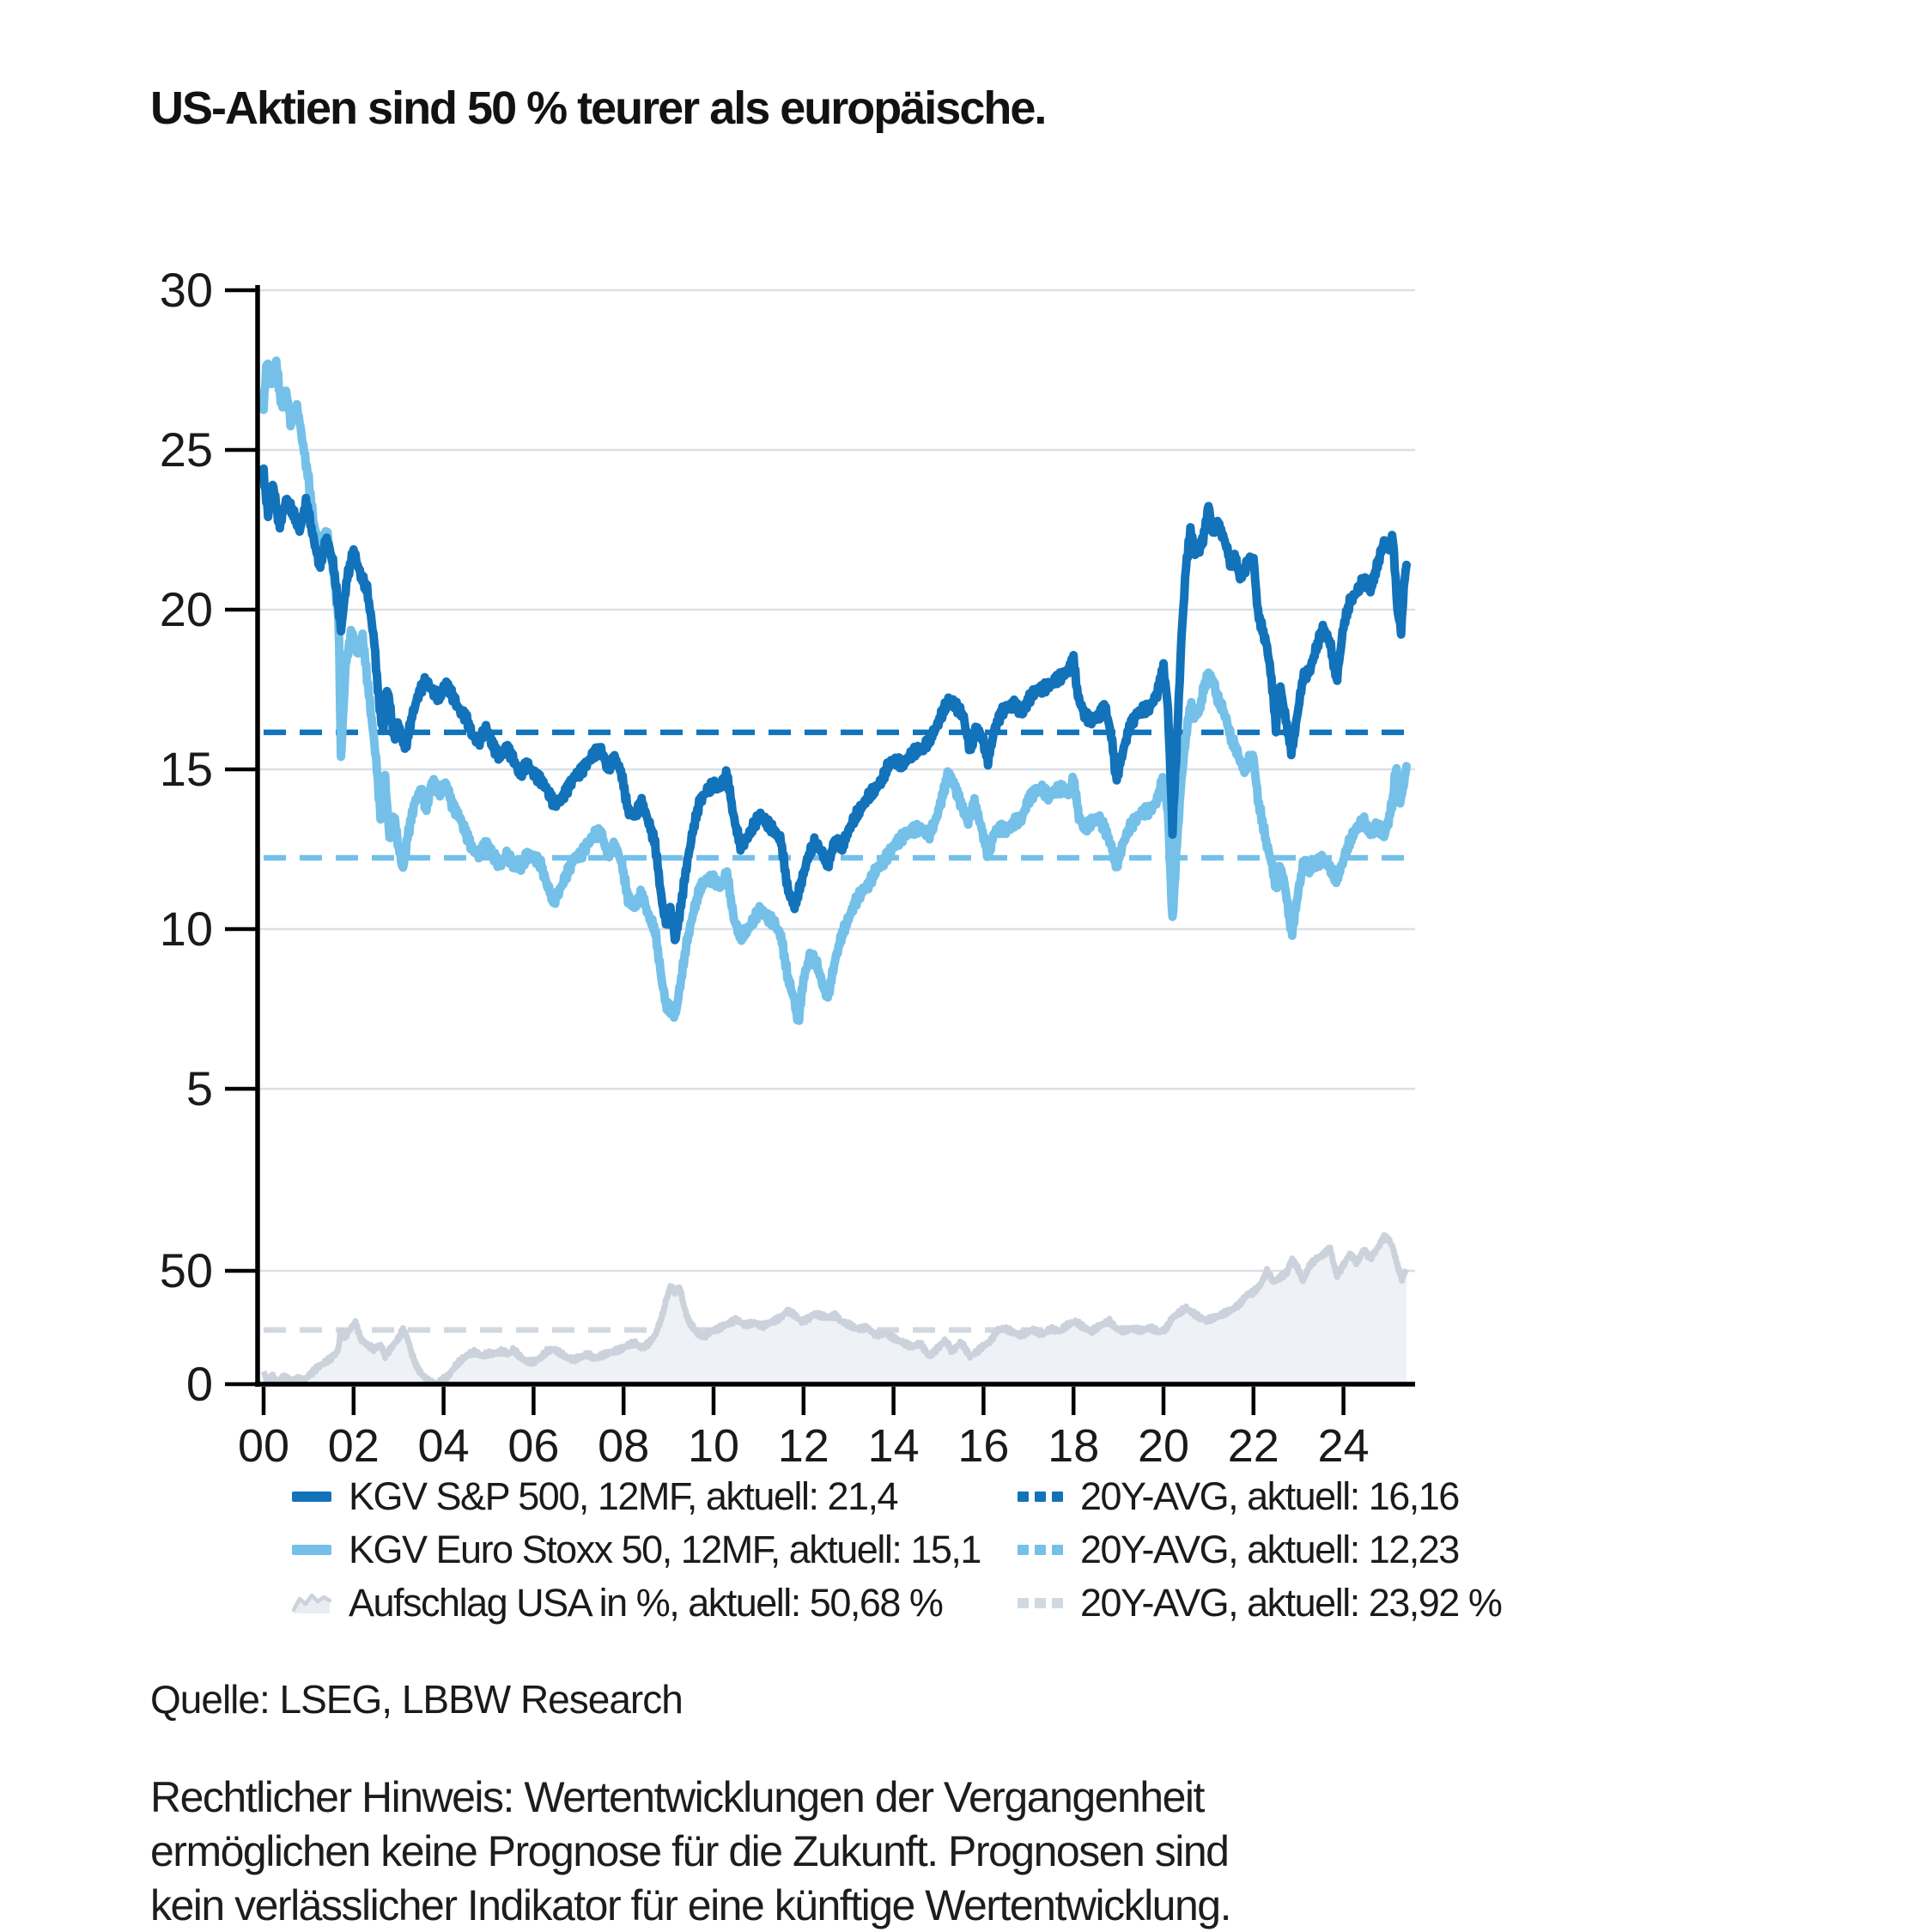 The width and height of the screenshot is (1932, 1932). I want to click on y-axis-label-lower-50: 50, so click(186, 1270).